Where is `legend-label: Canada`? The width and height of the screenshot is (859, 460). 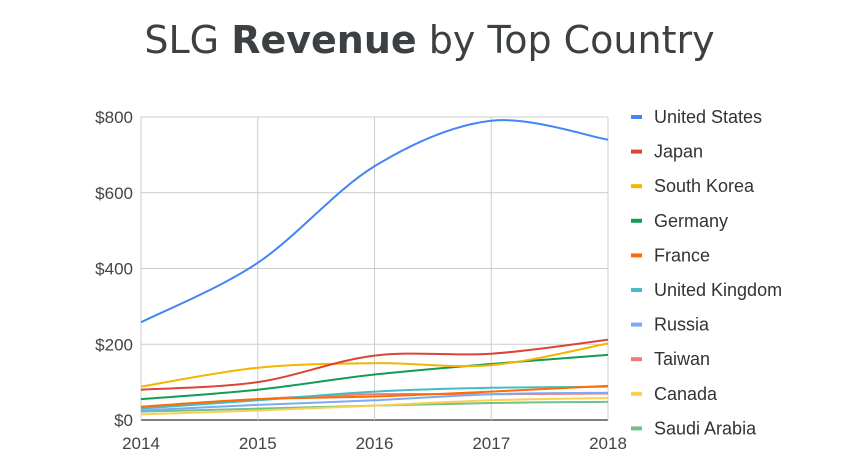 legend-label: Canada is located at coordinates (686, 394).